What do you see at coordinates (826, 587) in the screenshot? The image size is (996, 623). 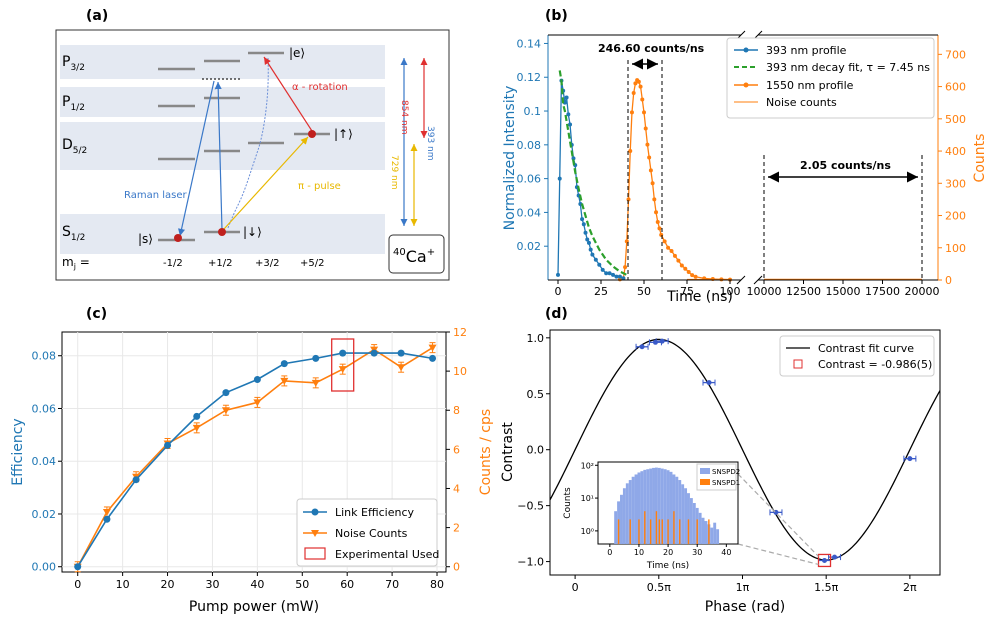 I see `d-xtick-label: 1.5π` at bounding box center [826, 587].